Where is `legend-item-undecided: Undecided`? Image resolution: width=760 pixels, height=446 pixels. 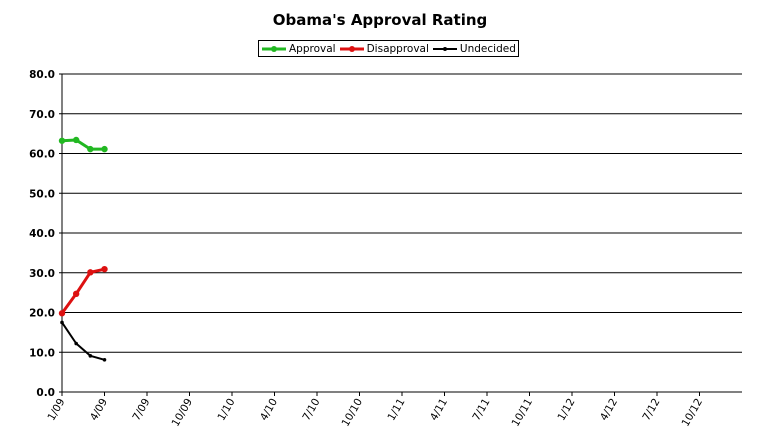 legend-item-undecided: Undecided is located at coordinates (474, 49).